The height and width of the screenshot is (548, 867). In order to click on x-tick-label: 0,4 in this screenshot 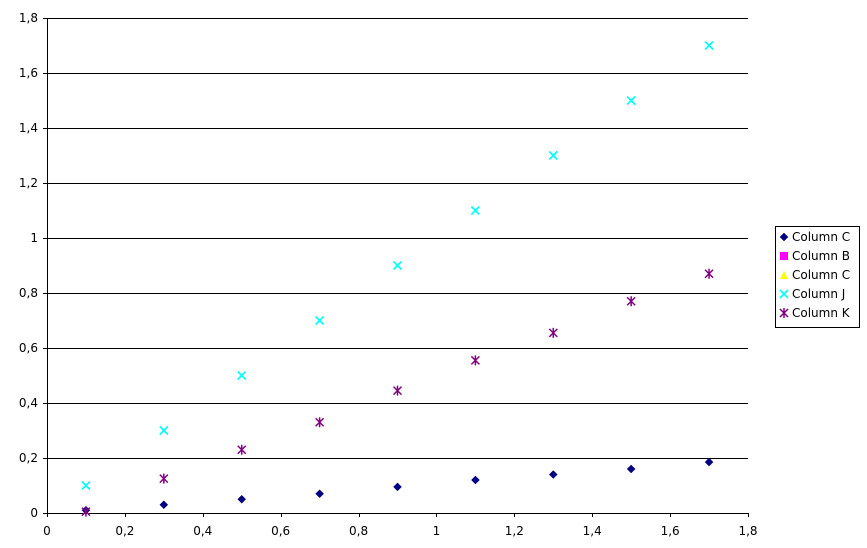, I will do `click(202, 531)`.